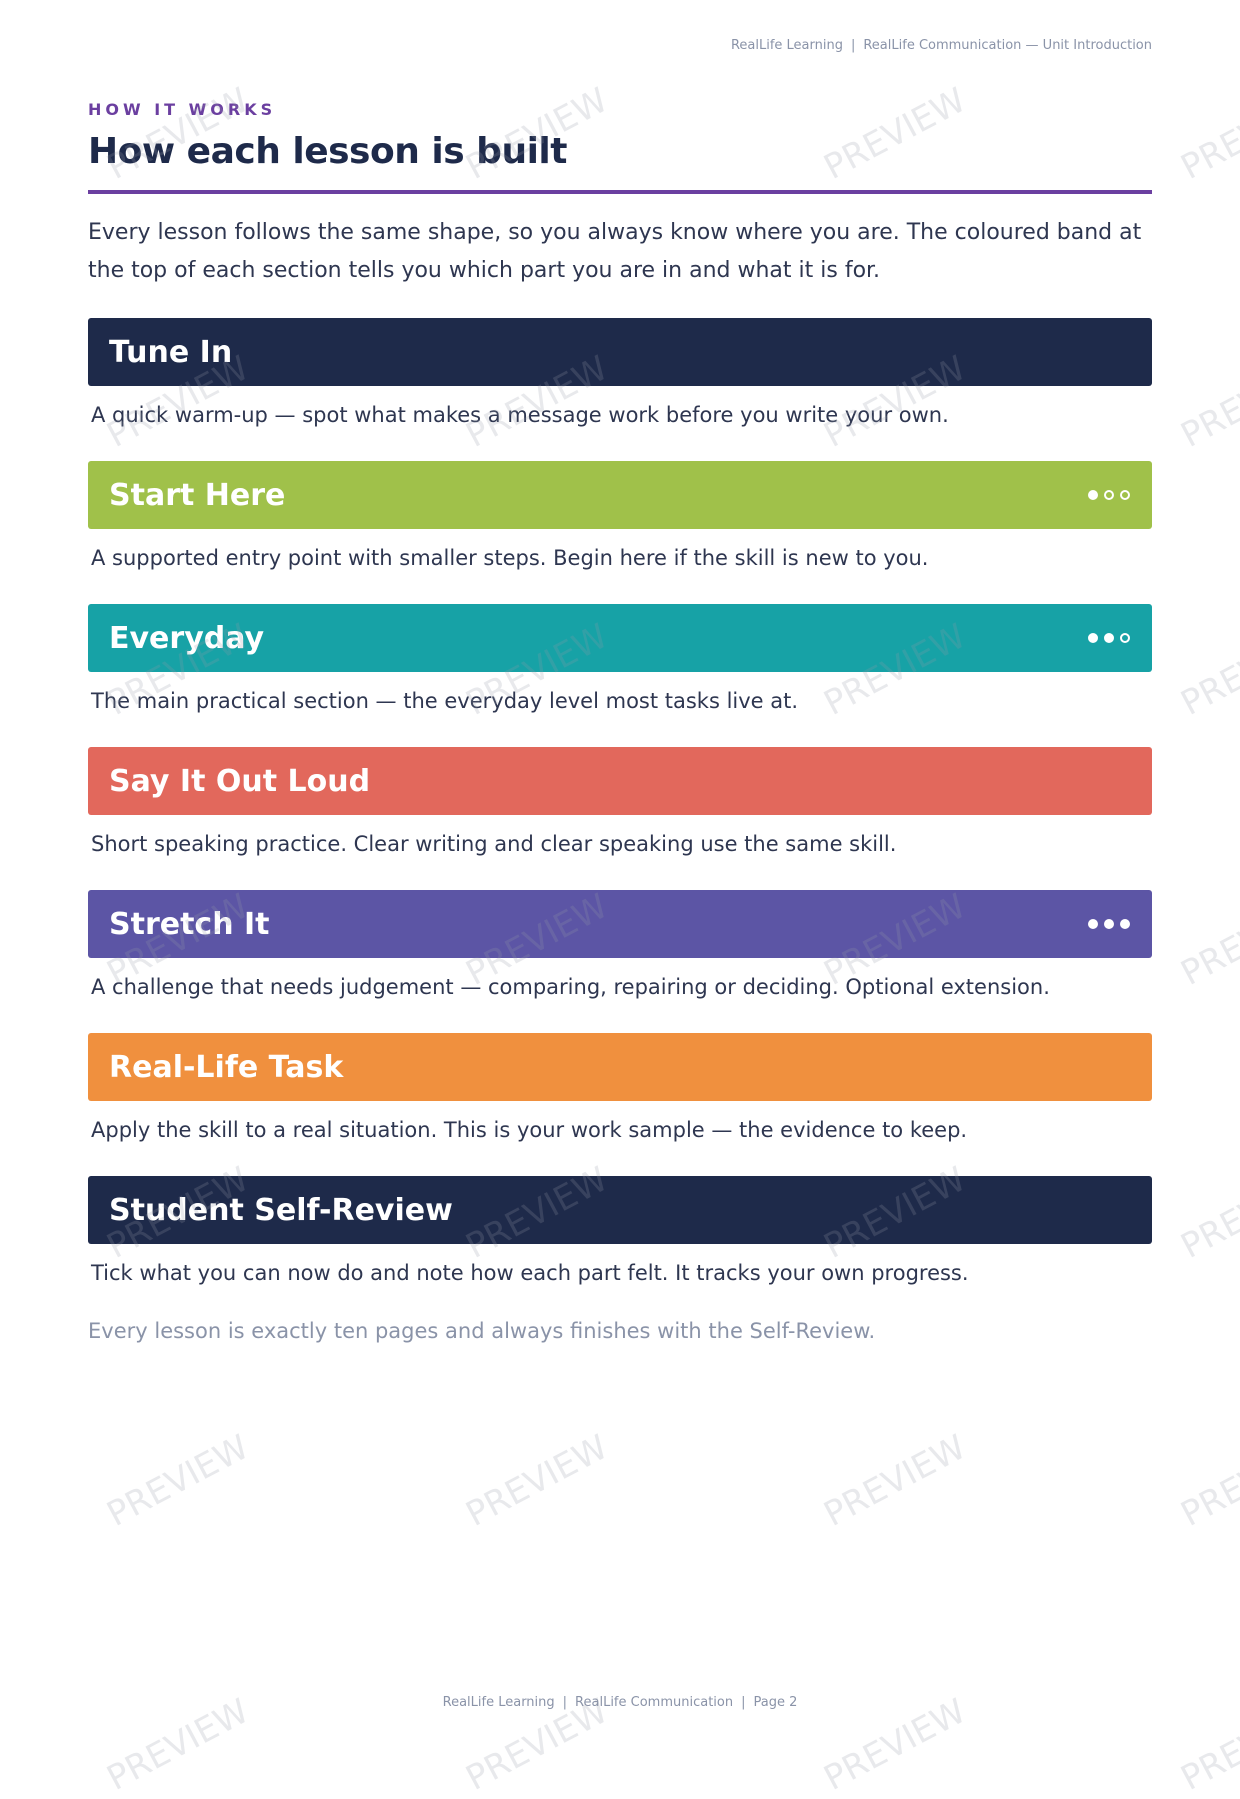 The image size is (1240, 1799). What do you see at coordinates (182, 109) in the screenshot?
I see `eyebrow: HOW IT WORKS` at bounding box center [182, 109].